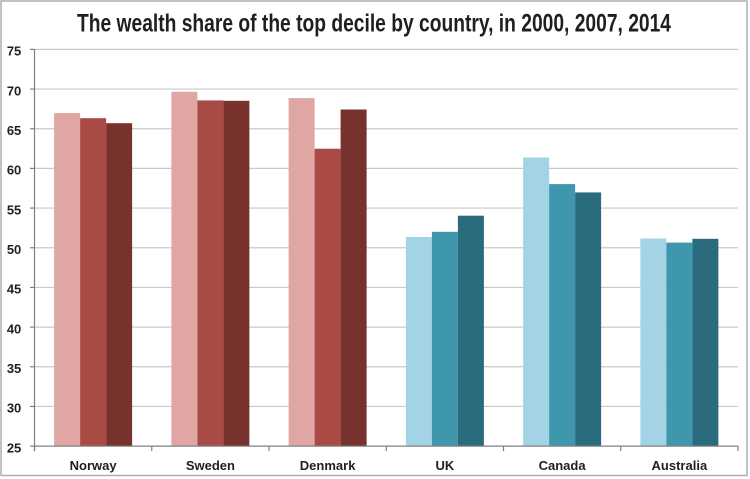 The image size is (750, 479). I want to click on svg-text: 75, so click(14, 51).